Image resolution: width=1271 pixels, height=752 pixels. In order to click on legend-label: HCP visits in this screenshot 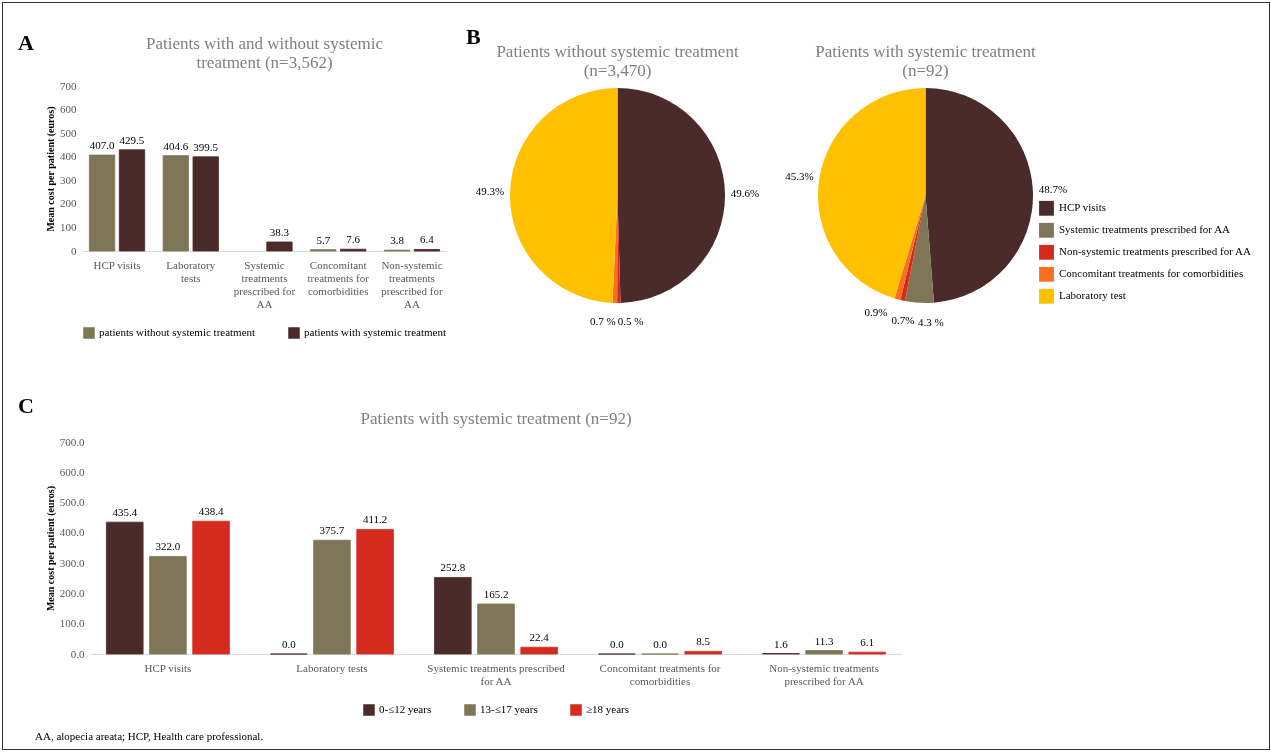, I will do `click(1082, 207)`.